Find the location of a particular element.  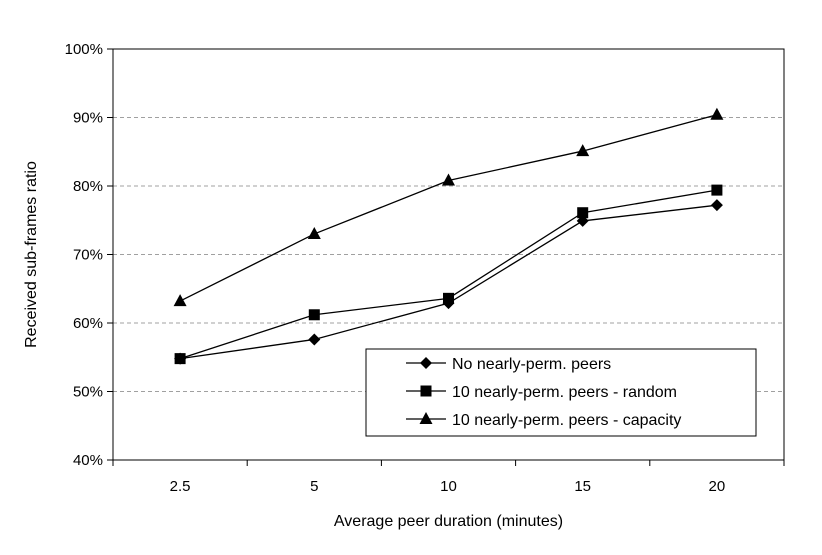

legend-item: No nearly-perm. peers is located at coordinates (508, 364).